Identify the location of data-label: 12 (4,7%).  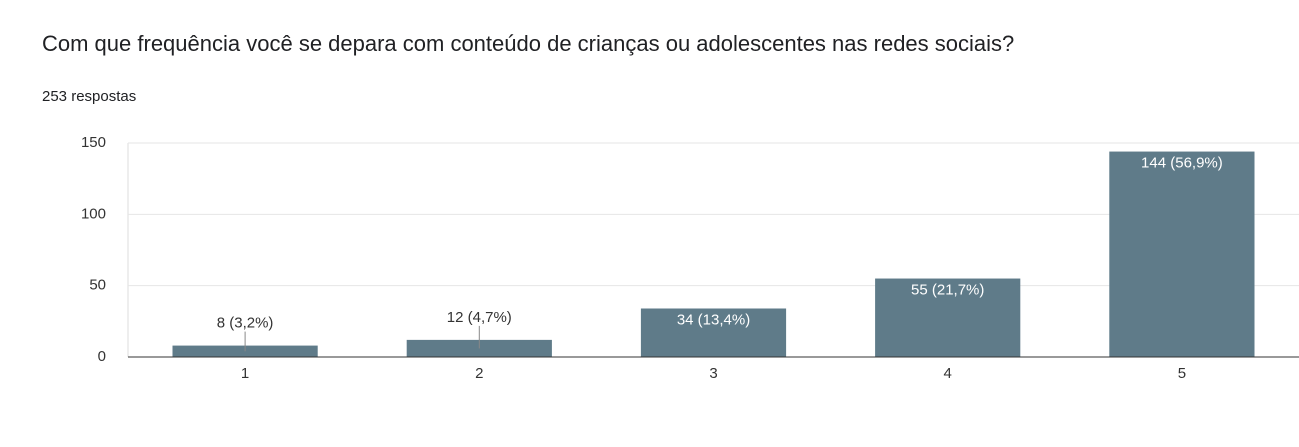
(479, 317).